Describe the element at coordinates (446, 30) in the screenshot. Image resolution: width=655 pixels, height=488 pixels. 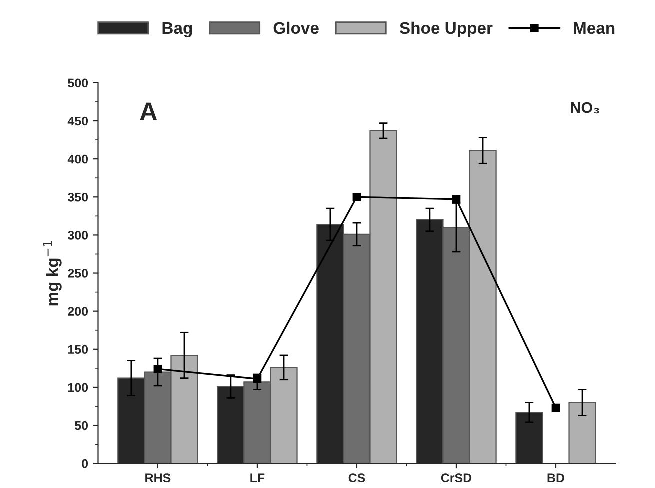
I see `legend-label: Shoe Upper` at that location.